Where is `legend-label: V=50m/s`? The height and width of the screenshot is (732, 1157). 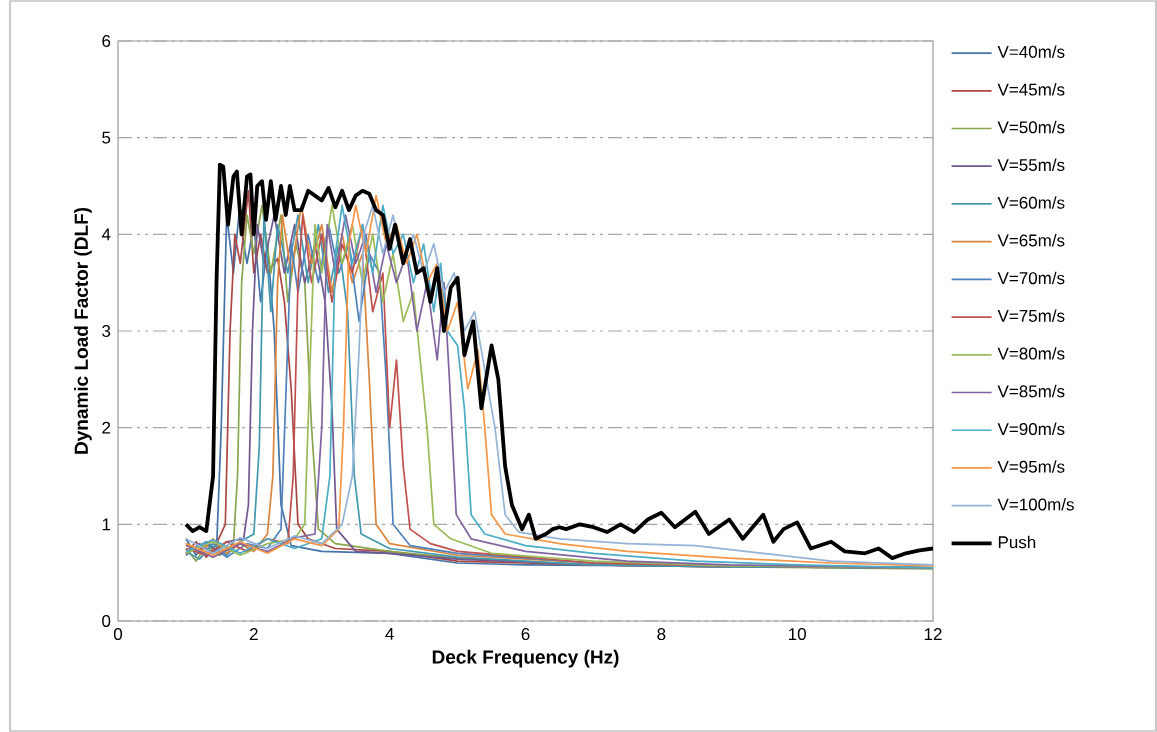
legend-label: V=50m/s is located at coordinates (1031, 127).